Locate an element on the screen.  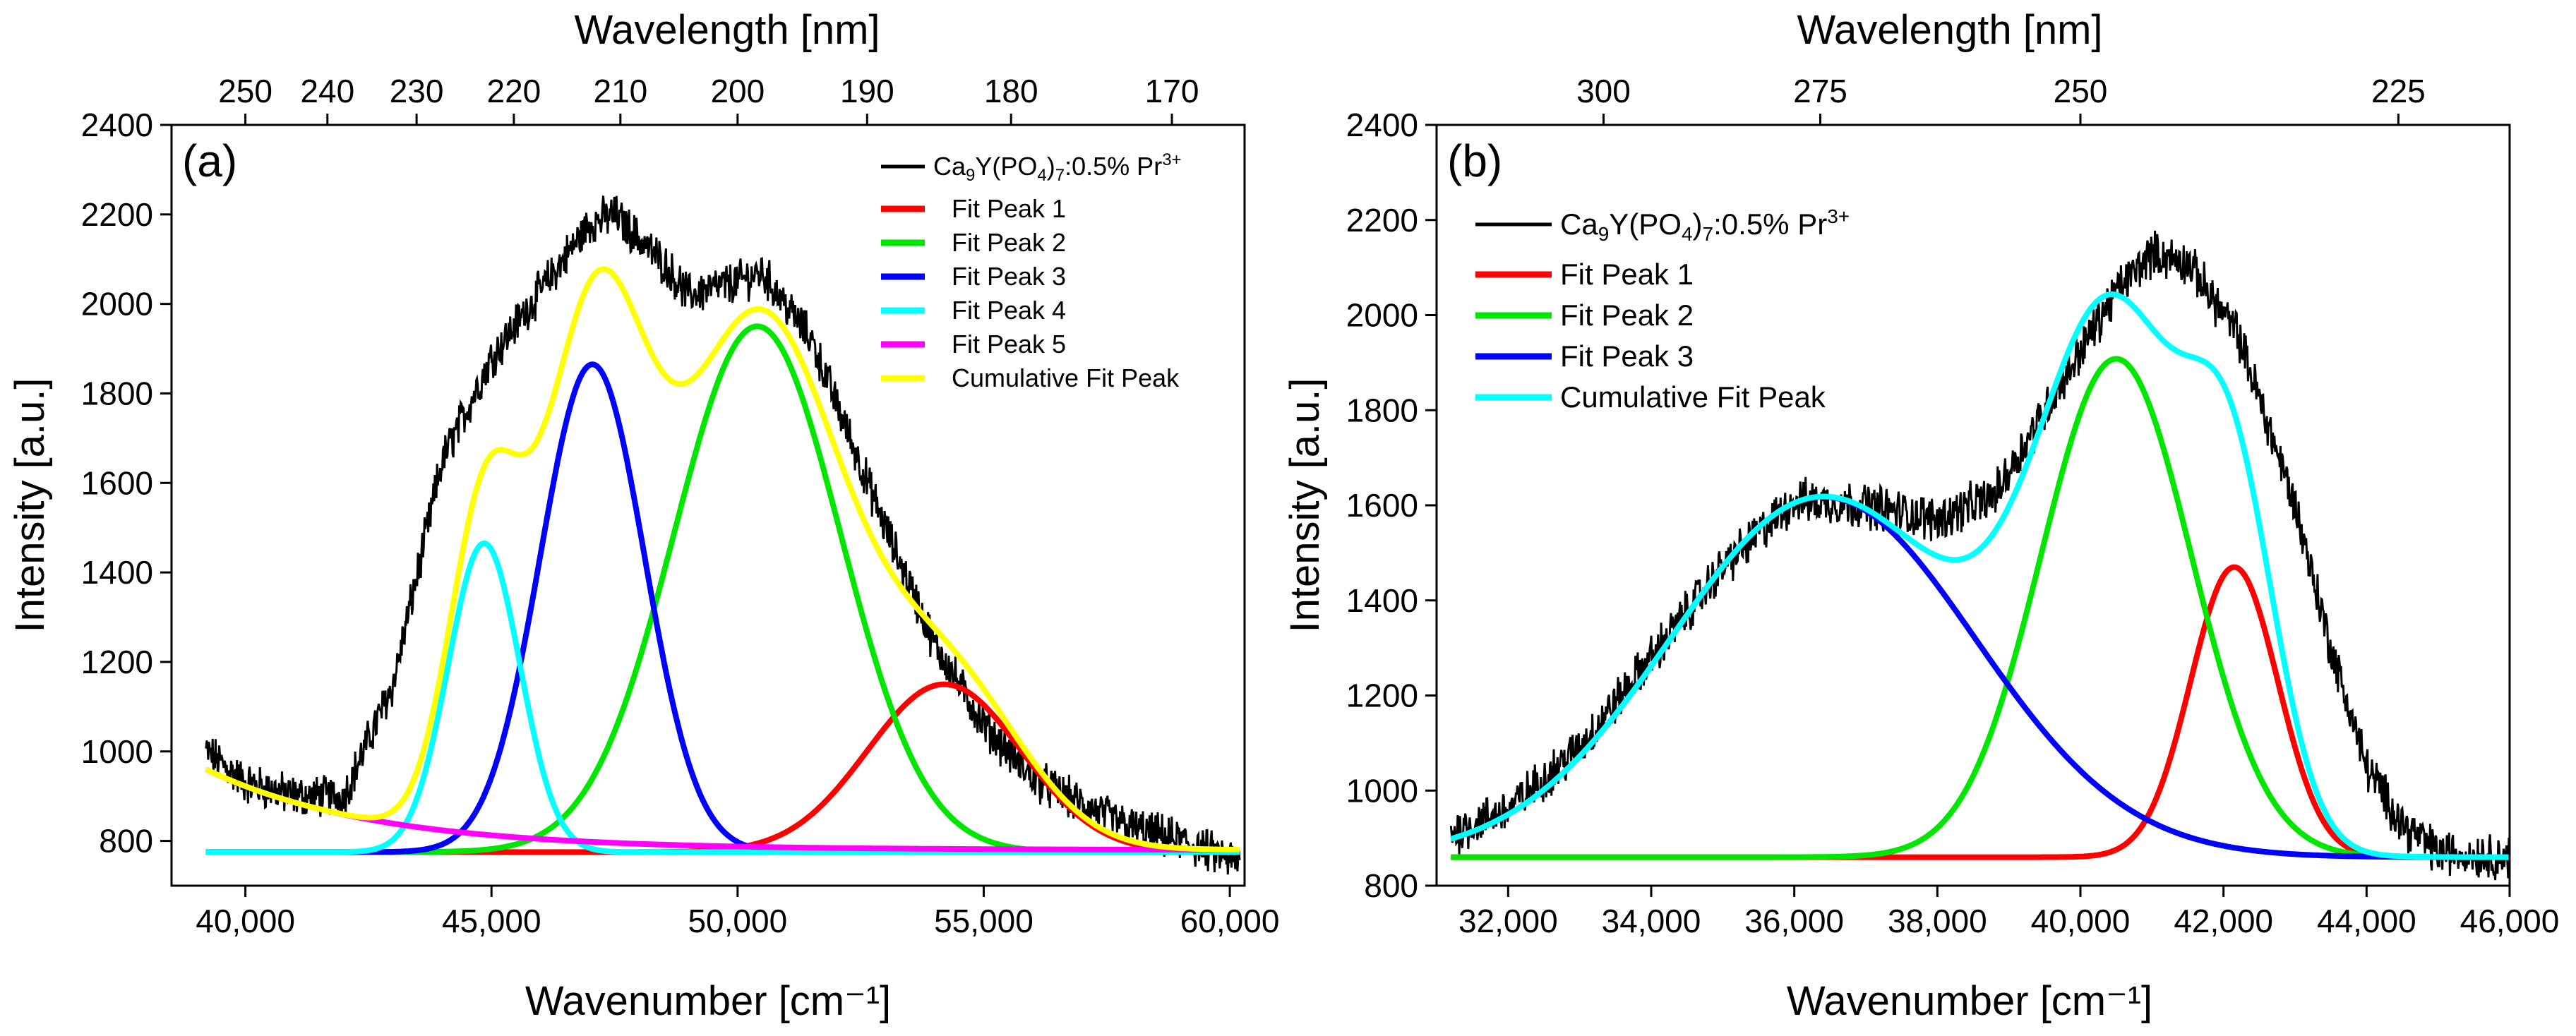
panel-a-y-tick-label: 1800 is located at coordinates (117, 393).